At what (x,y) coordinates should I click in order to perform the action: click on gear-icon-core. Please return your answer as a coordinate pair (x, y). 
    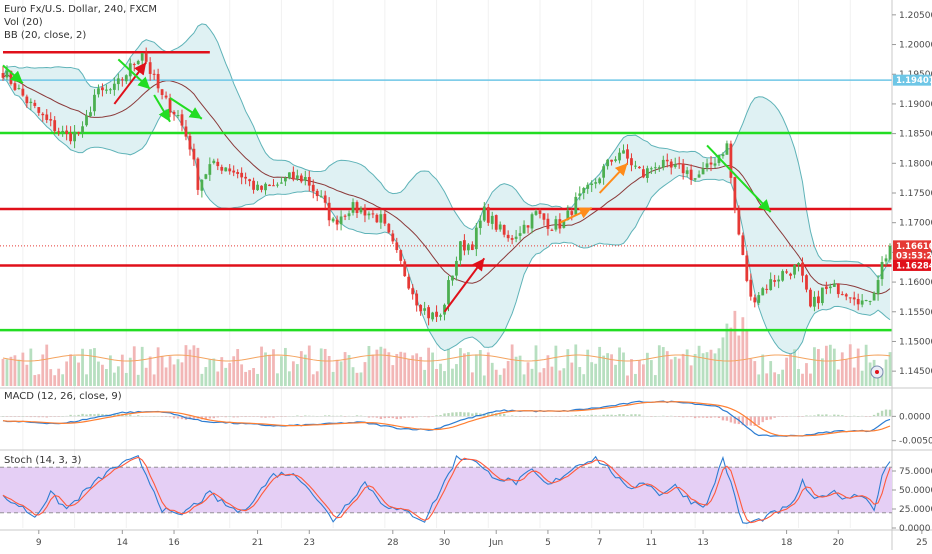
    Looking at the image, I should click on (877, 372).